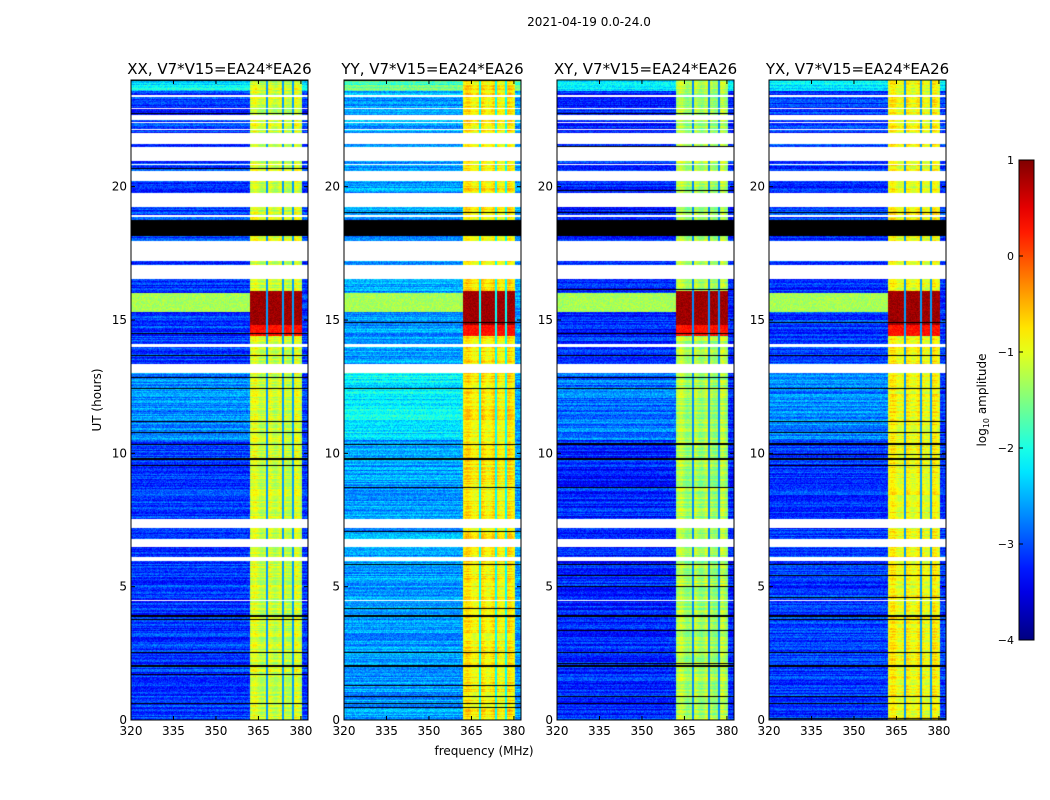 The image size is (1050, 800). What do you see at coordinates (1006, 352) in the screenshot?
I see `colorbar-tick-label: −1` at bounding box center [1006, 352].